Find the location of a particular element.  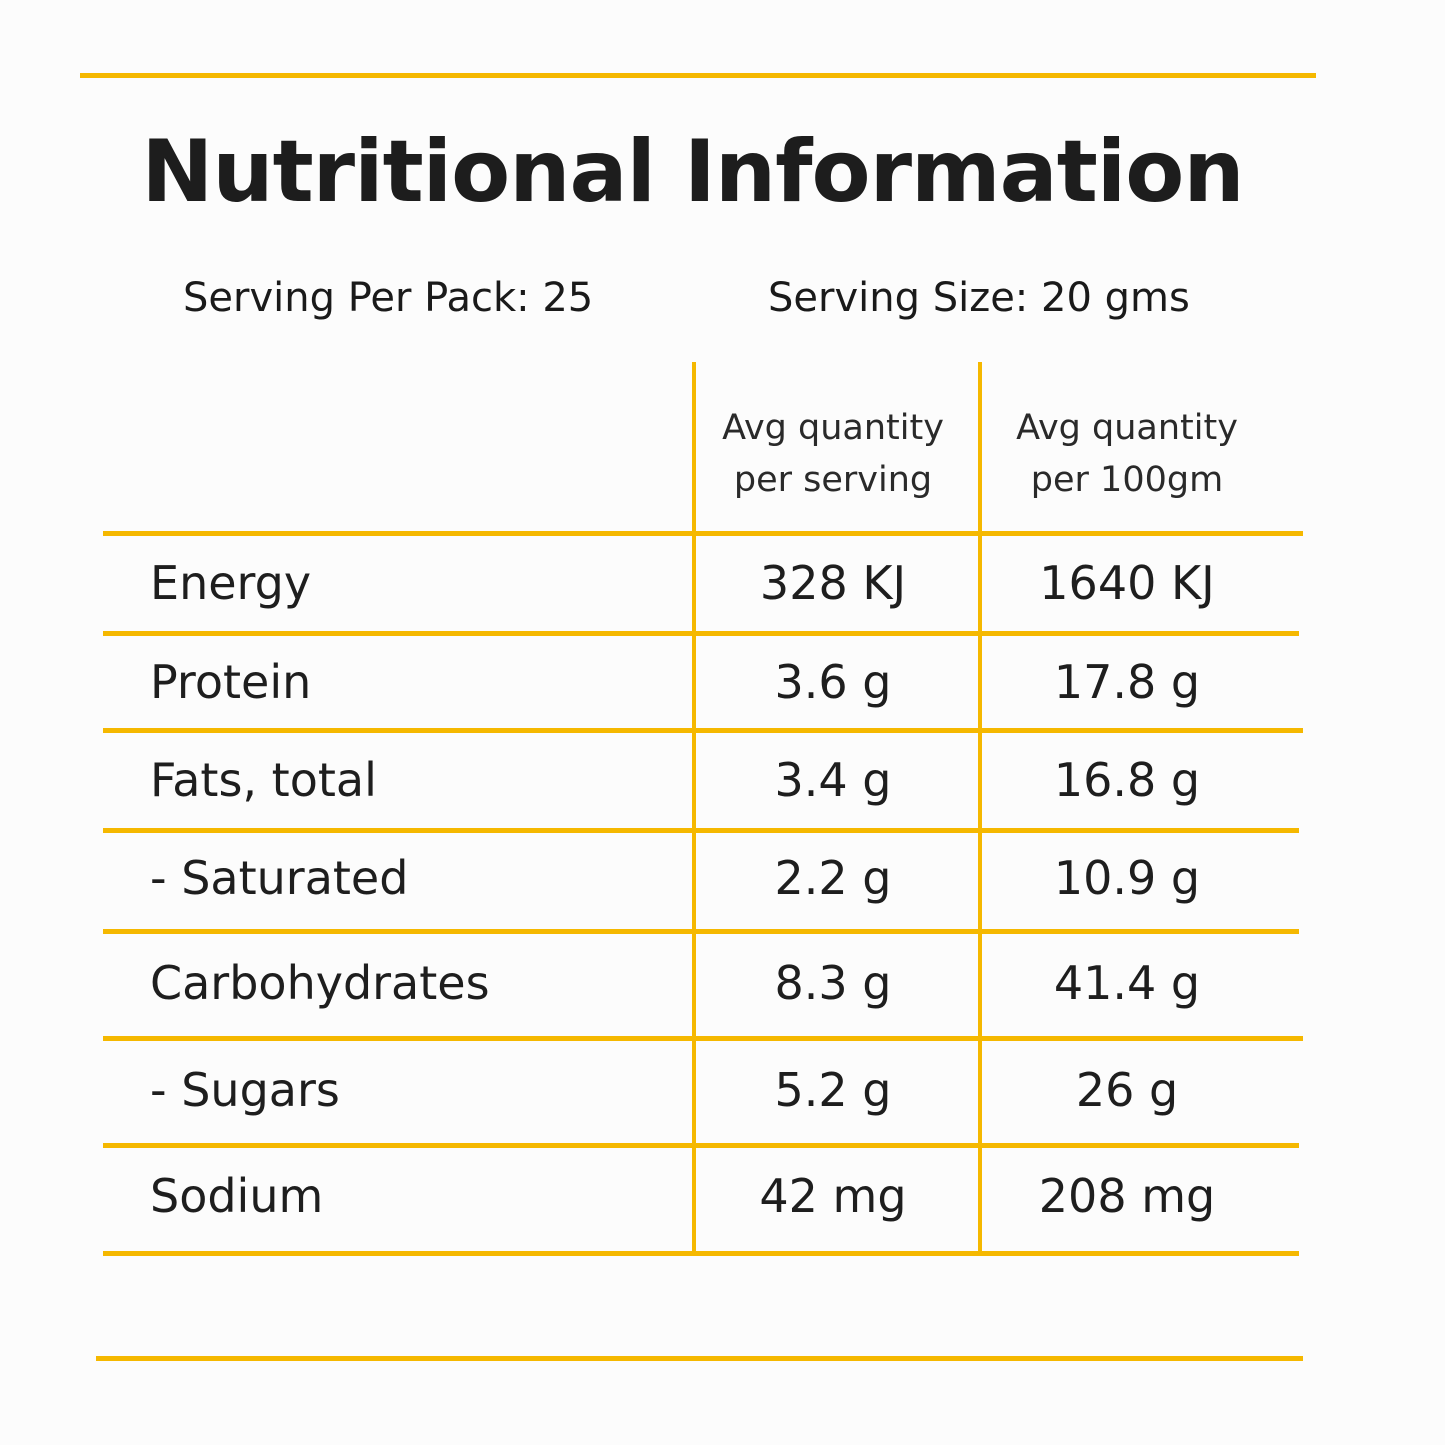

serving-per-pack: Serving Per Pack: 25 is located at coordinates (388, 298).